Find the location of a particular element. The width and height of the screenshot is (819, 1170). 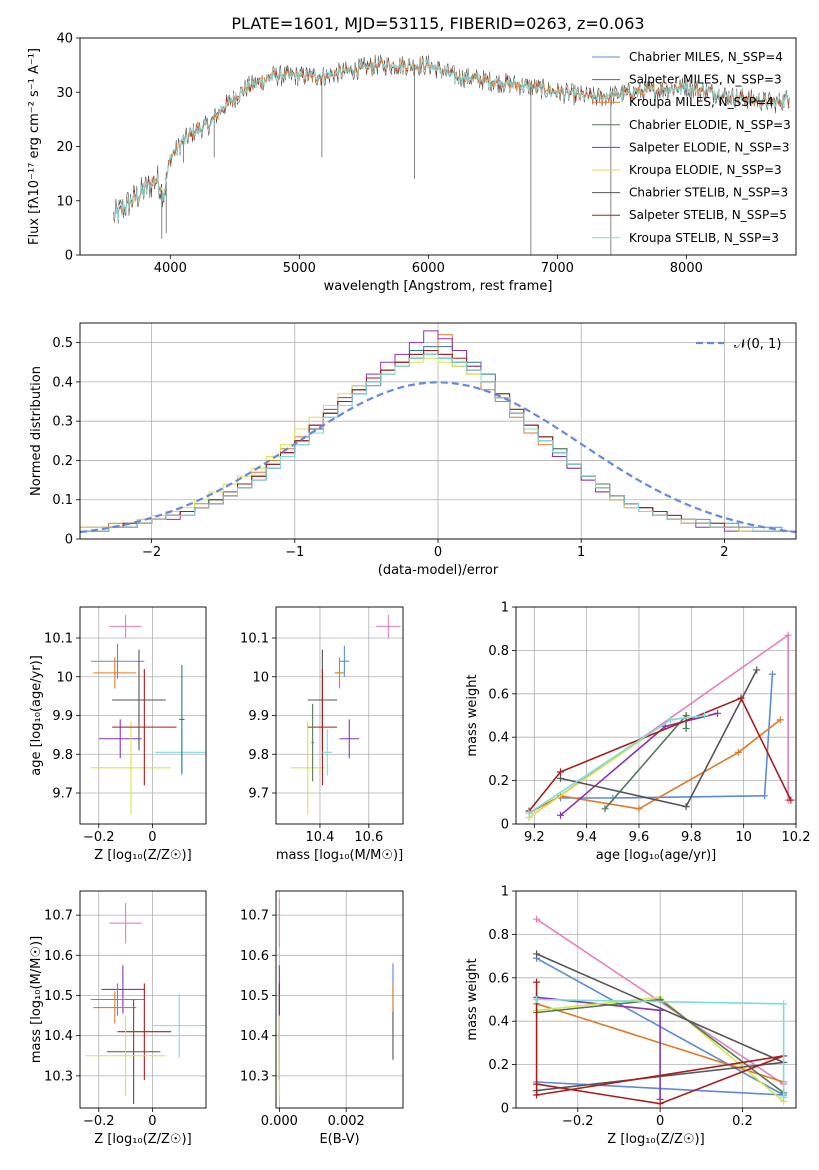

x-tick-label: 10.6 is located at coordinates (368, 837).